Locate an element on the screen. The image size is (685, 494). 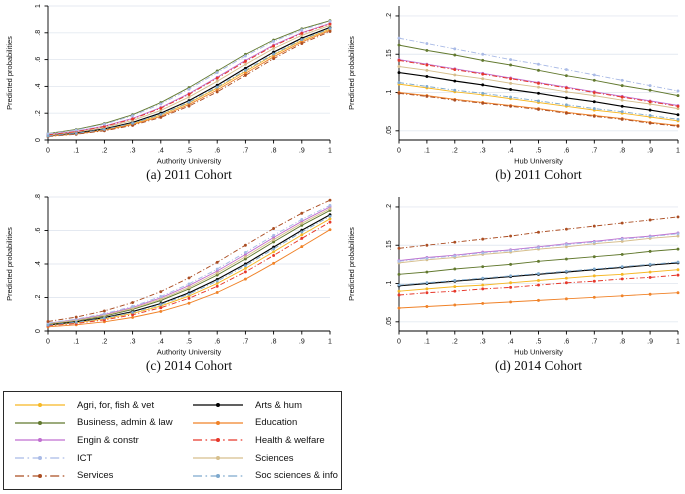
y-tick-label: .6 is located at coordinates (38, 60).